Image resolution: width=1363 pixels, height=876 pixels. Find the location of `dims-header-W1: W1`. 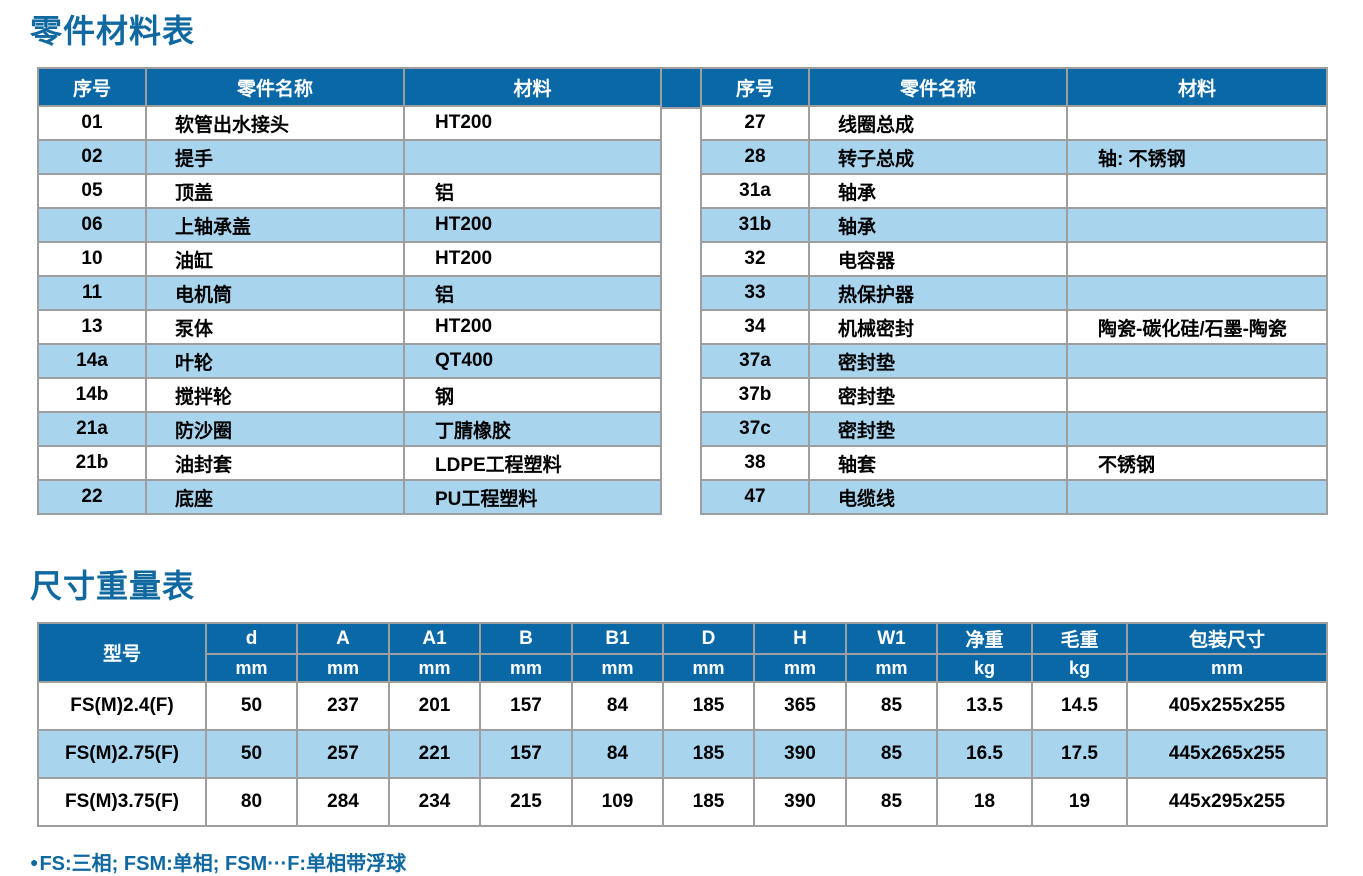

dims-header-W1: W1 is located at coordinates (891, 638).